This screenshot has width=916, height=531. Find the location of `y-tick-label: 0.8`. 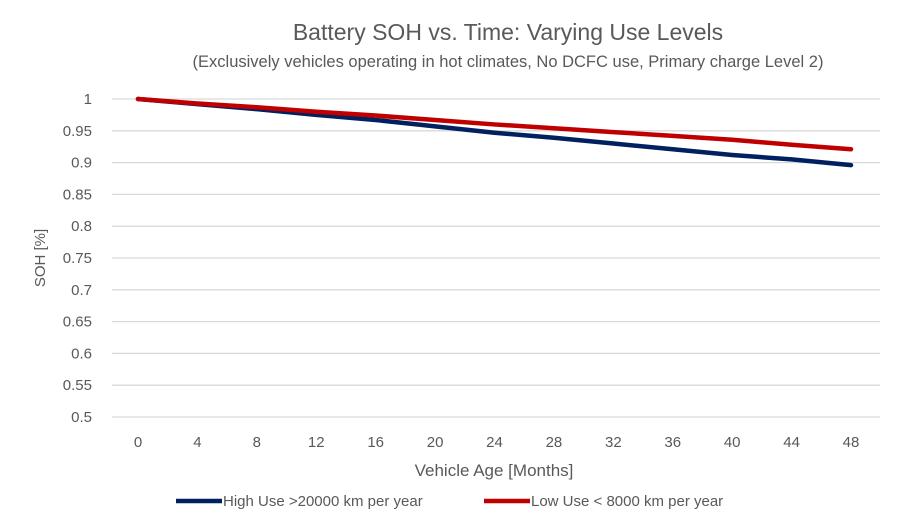

y-tick-label: 0.8 is located at coordinates (81, 226).